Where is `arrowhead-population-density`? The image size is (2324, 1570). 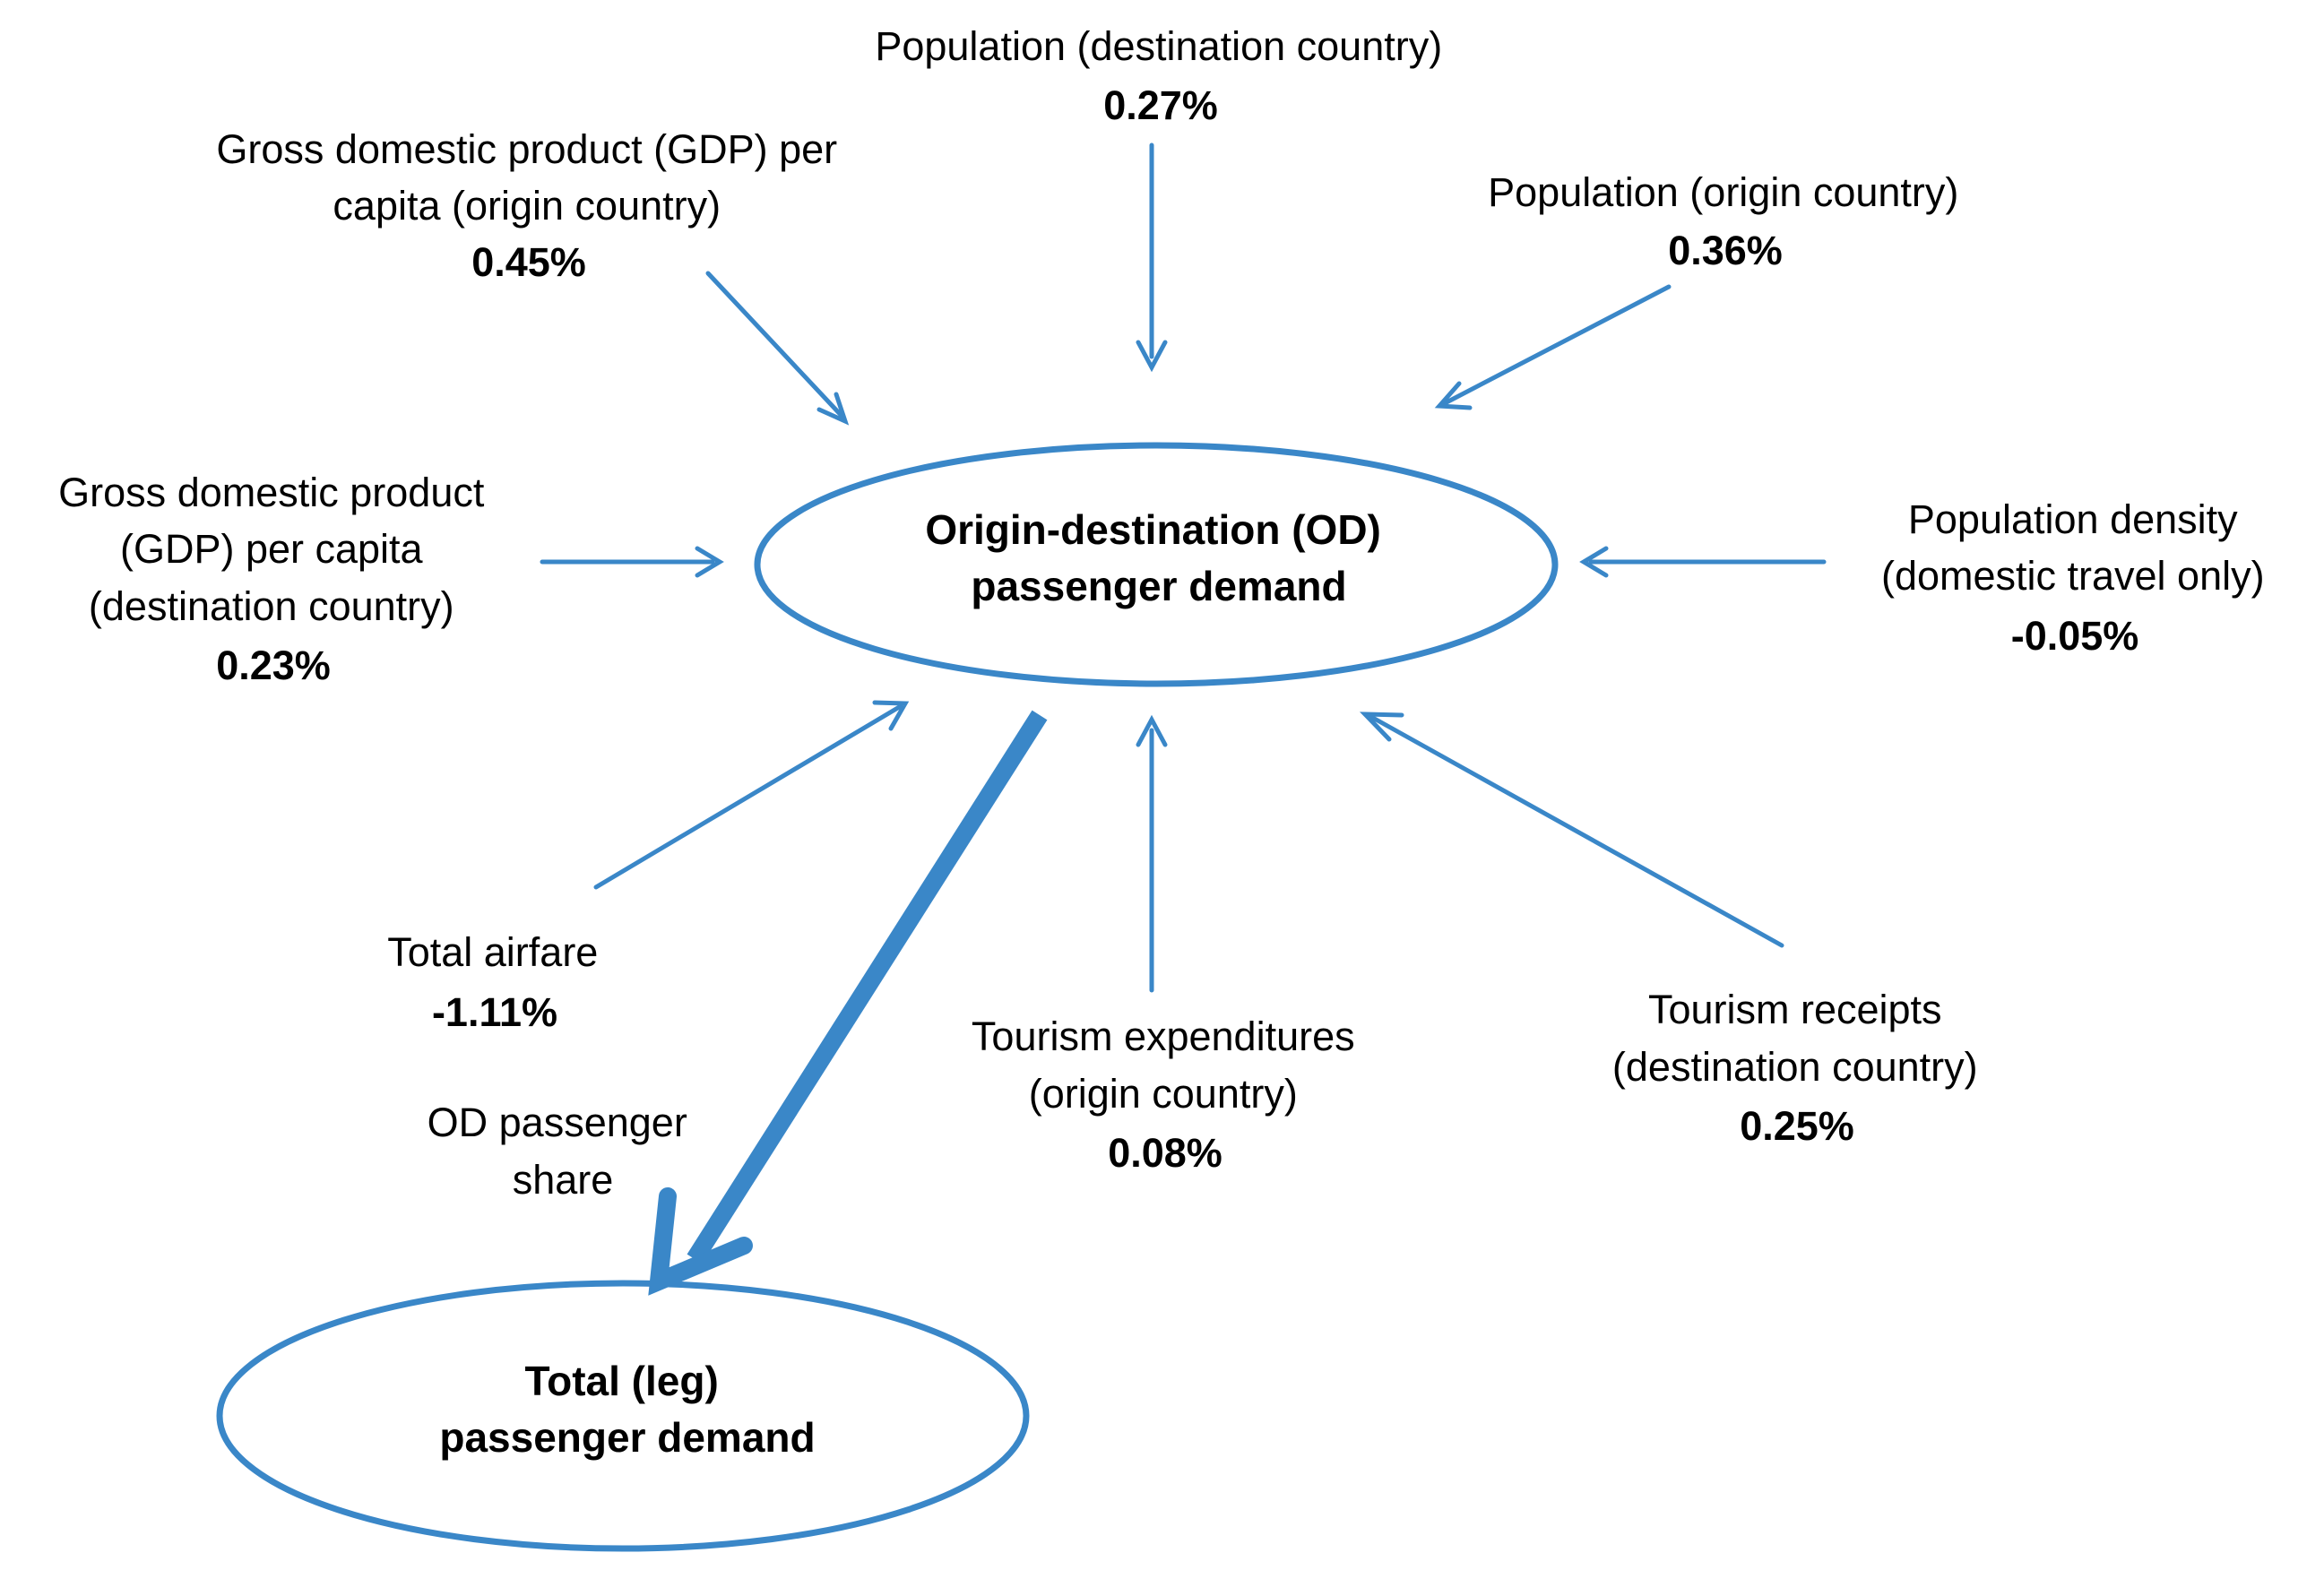
arrowhead-population-density is located at coordinates (1594, 562).